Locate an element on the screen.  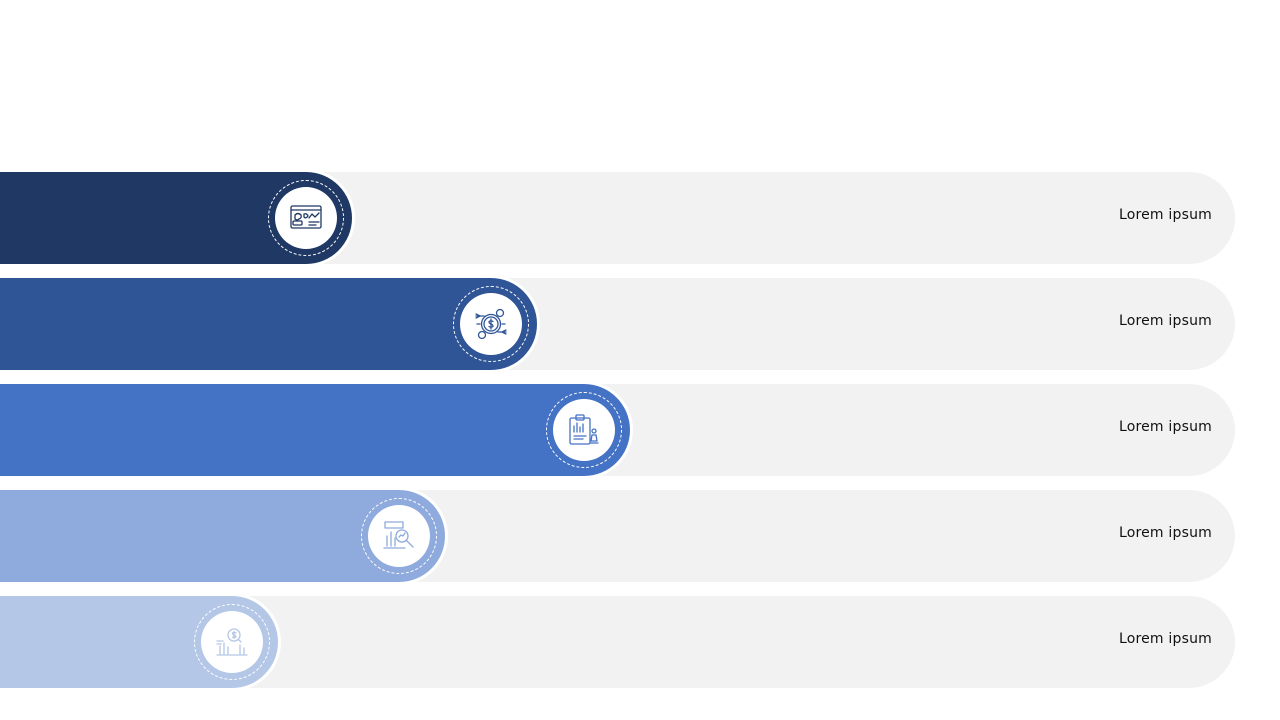
magnify-chart-icon is located at coordinates (398, 535).